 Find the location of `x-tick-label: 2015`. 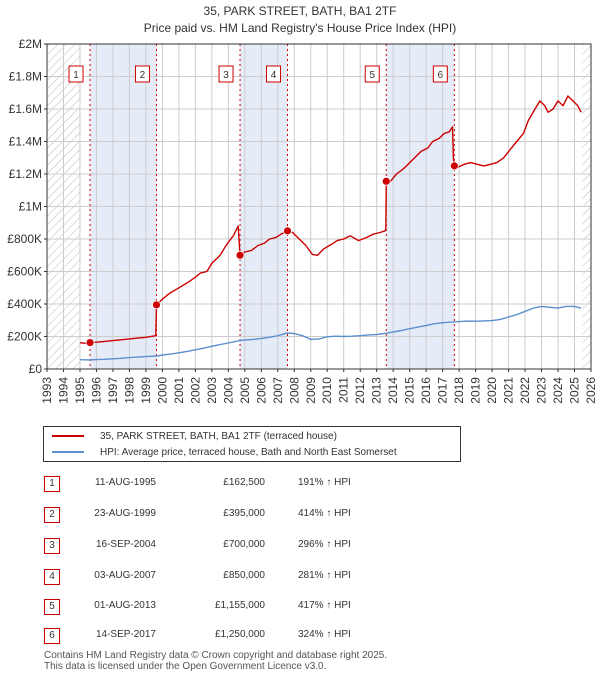

x-tick-label: 2015 is located at coordinates (410, 390).